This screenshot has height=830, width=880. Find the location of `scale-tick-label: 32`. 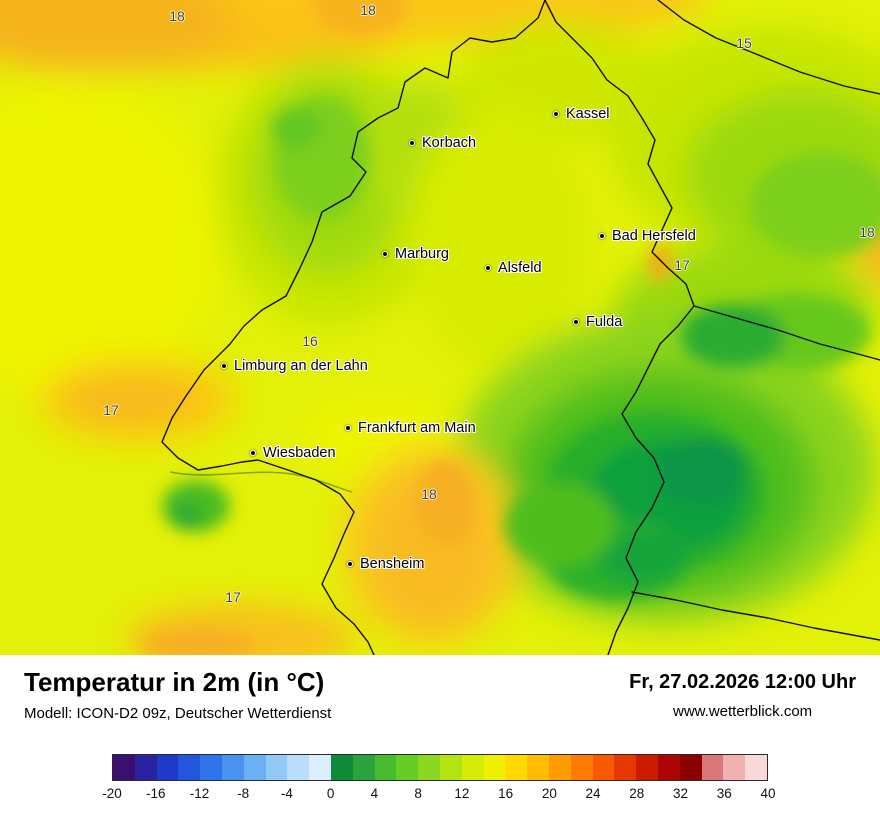

scale-tick-label: 32 is located at coordinates (681, 793).